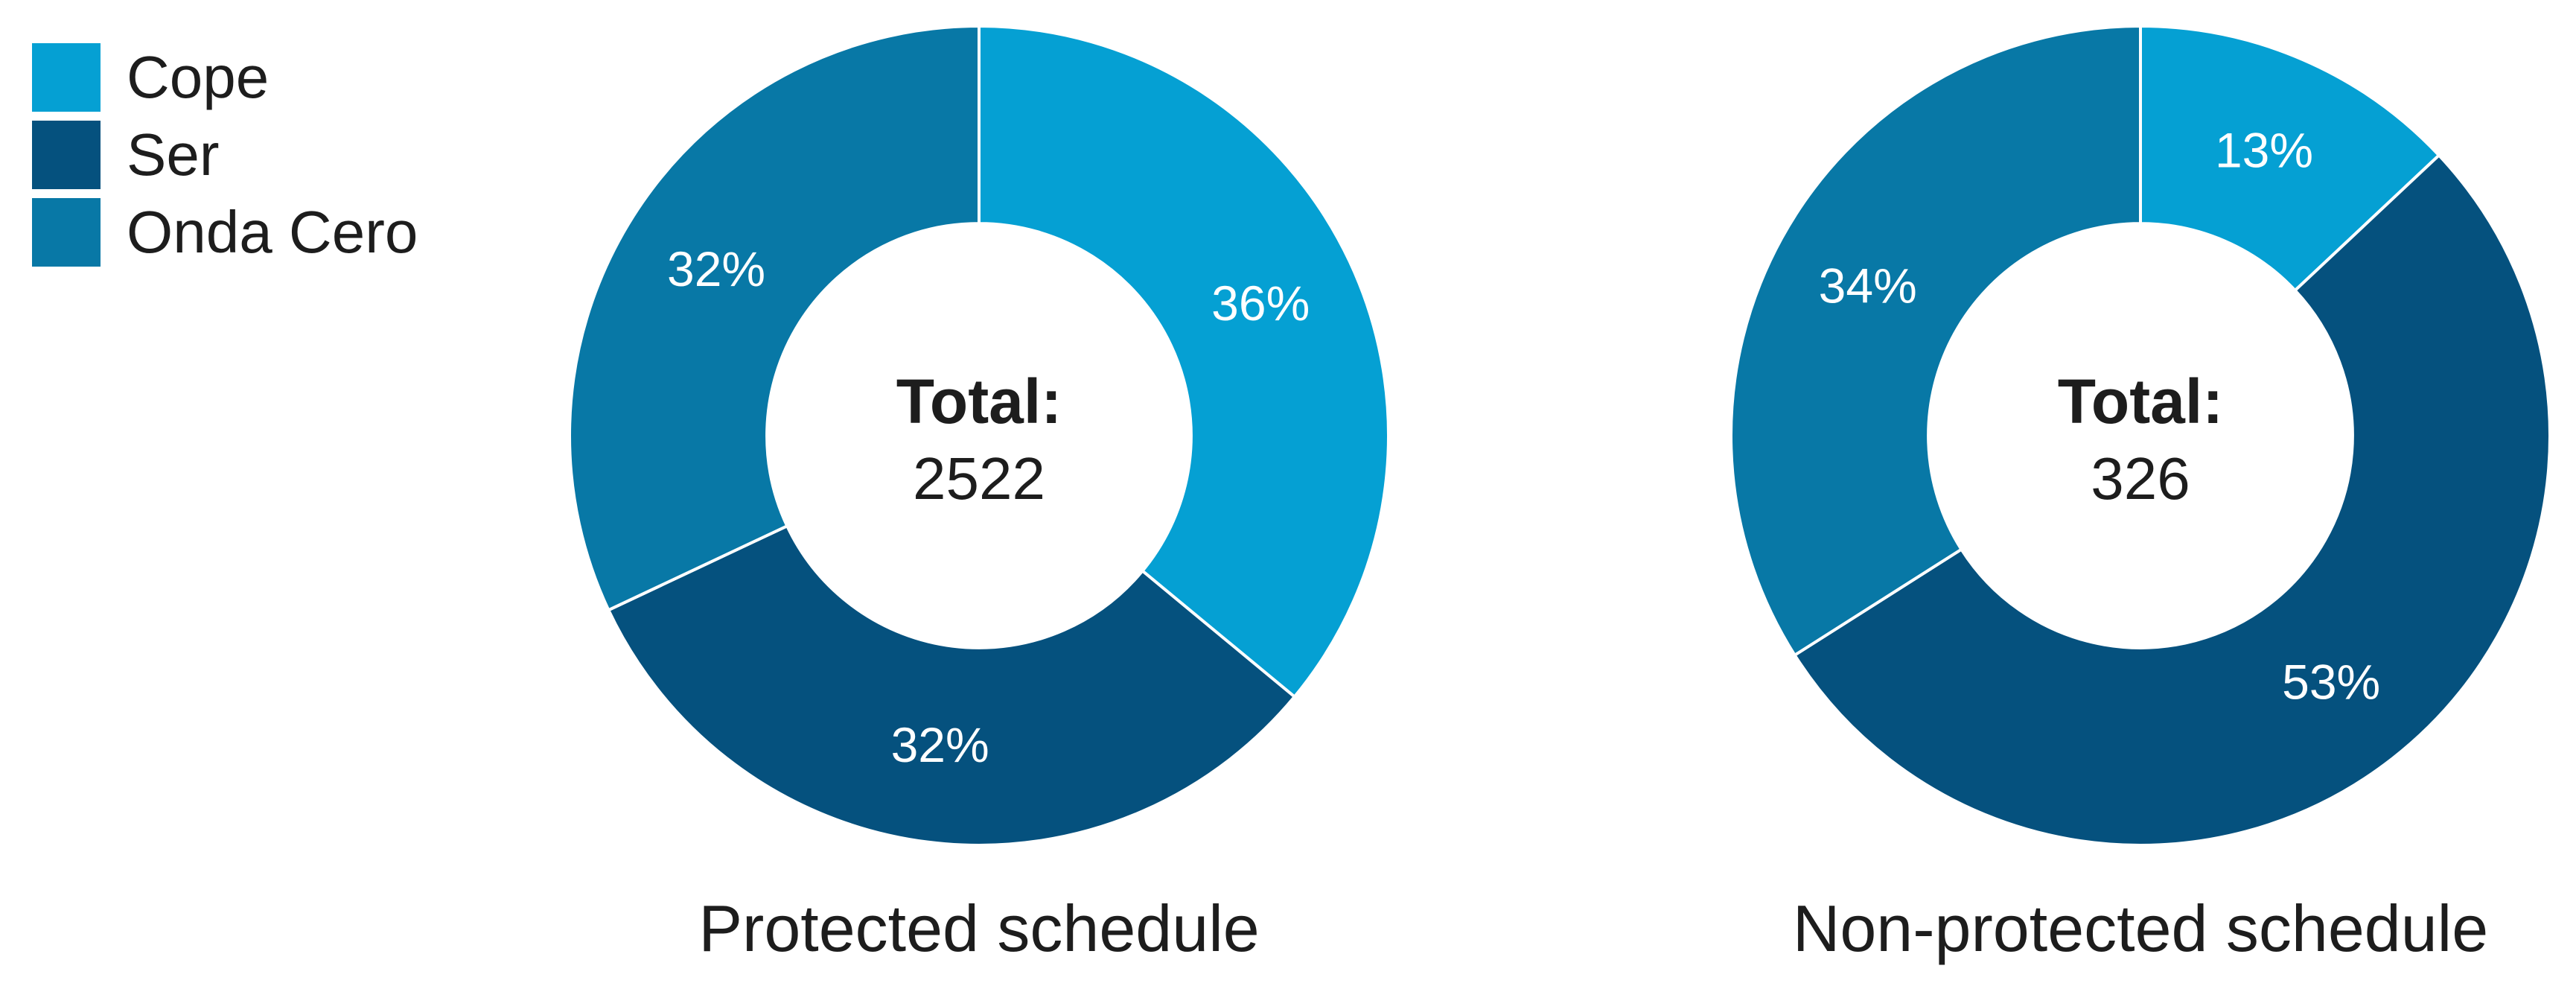  Describe the element at coordinates (66, 232) in the screenshot. I see `legend-swatch-onda-cero` at that location.